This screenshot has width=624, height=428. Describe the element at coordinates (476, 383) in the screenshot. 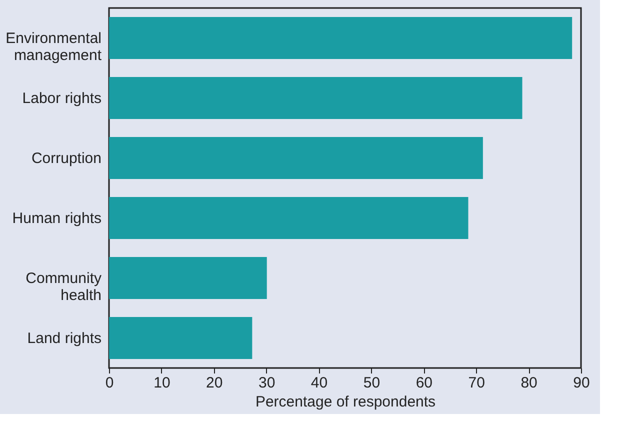

I see `x-tick-label: 70` at that location.